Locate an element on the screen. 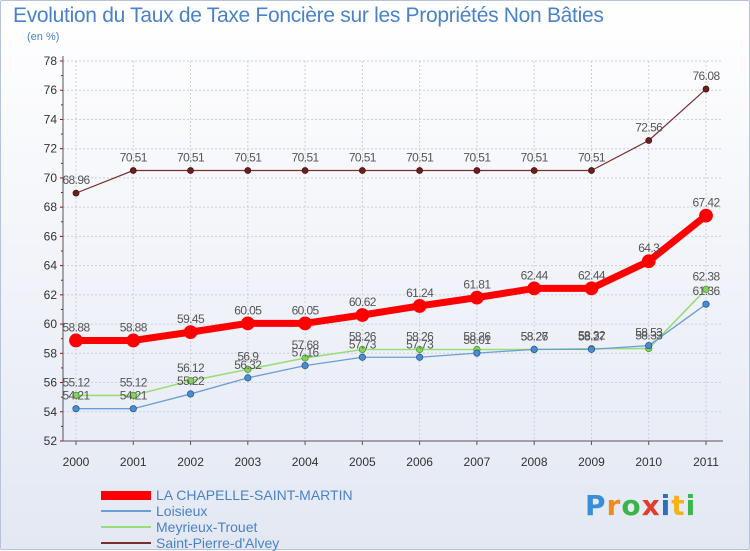 The width and height of the screenshot is (750, 551). logo-letter: t is located at coordinates (678, 505).